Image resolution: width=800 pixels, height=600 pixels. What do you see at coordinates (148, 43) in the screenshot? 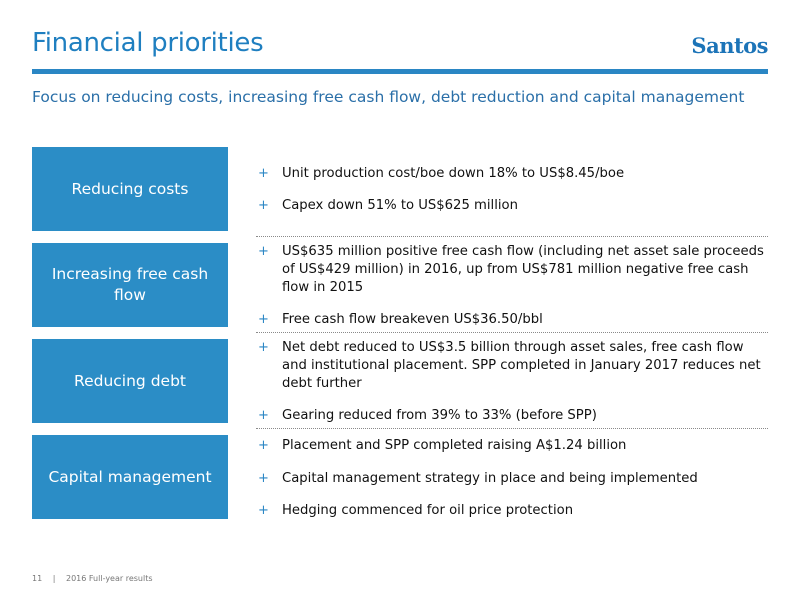
I see `page-title: Financial priorities` at bounding box center [148, 43].